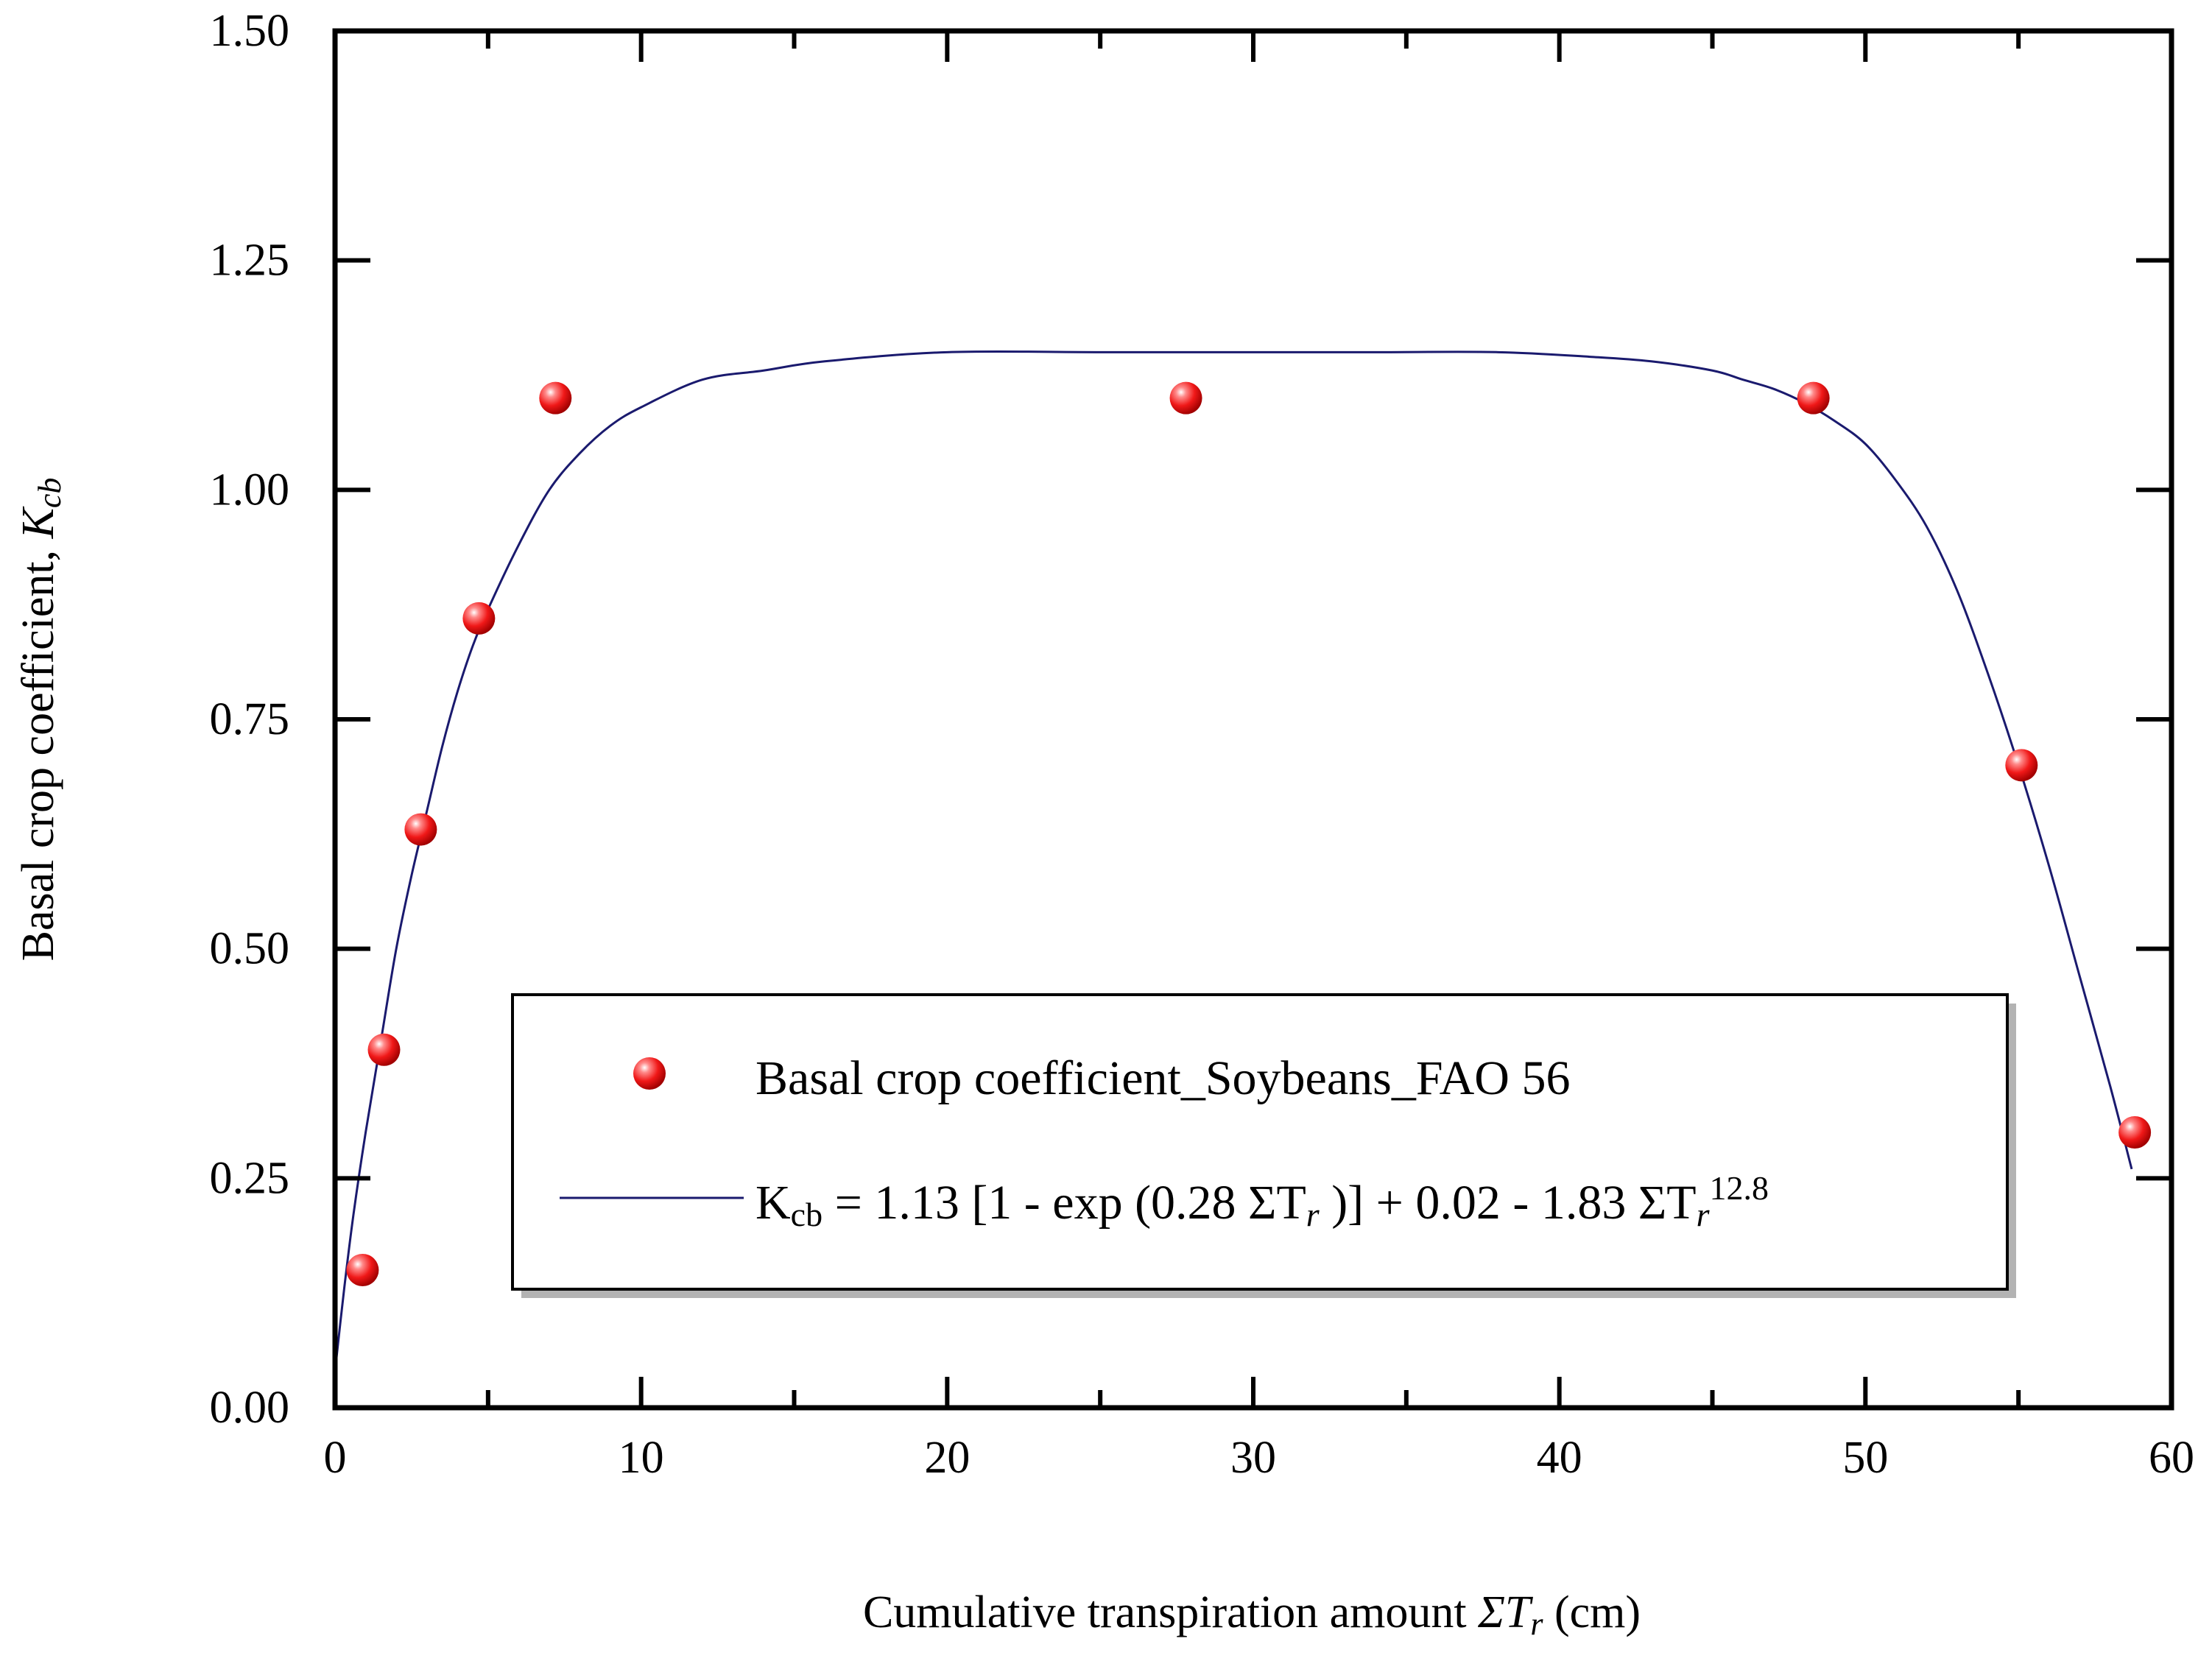  I want to click on x-tick-label: 20, so click(947, 1458).